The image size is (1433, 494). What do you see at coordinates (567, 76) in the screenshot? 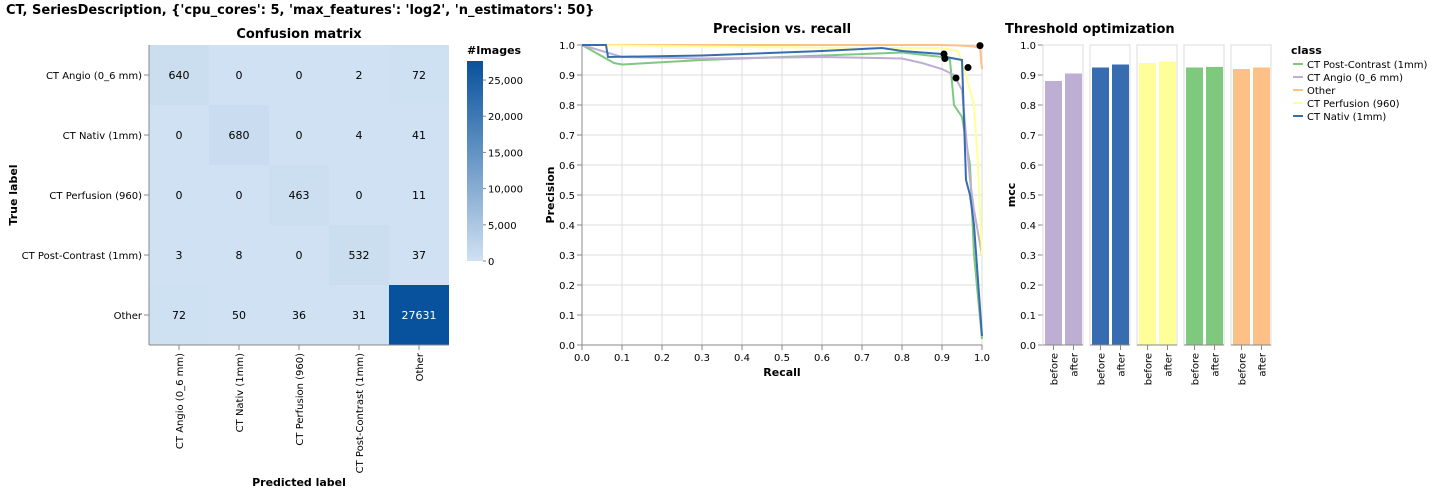
I see `pr-y-tick-label: 0.9` at bounding box center [567, 76].